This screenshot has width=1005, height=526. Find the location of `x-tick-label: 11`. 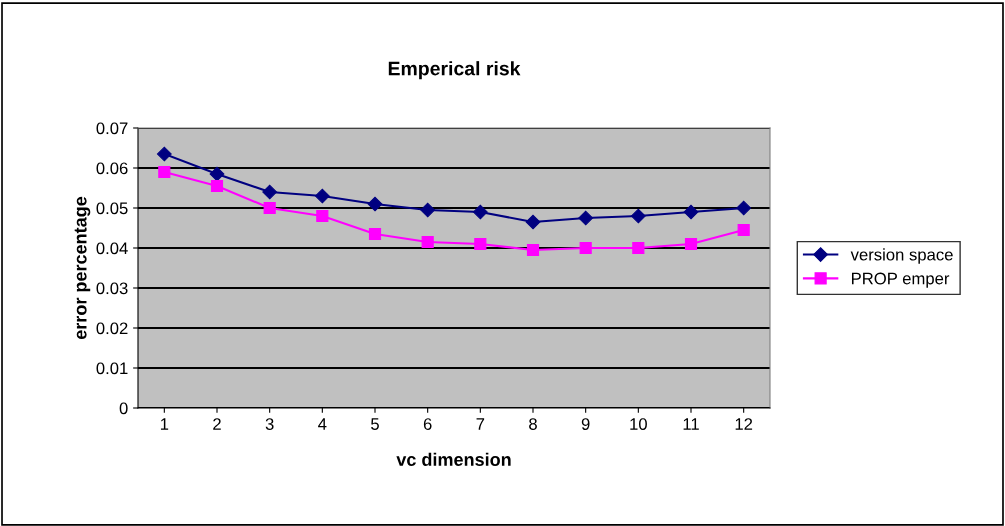

x-tick-label: 11 is located at coordinates (691, 424).